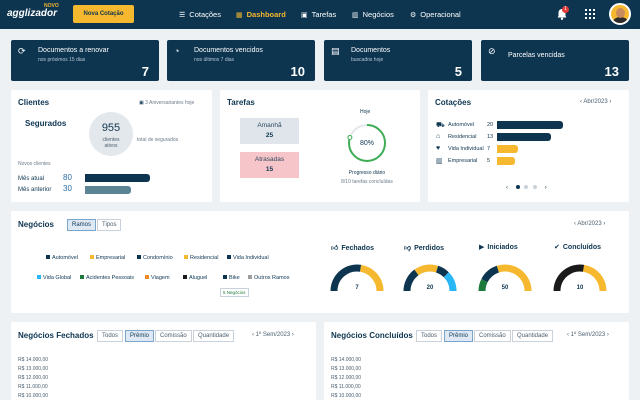 This screenshot has width=640, height=400. What do you see at coordinates (435, 14) in the screenshot?
I see `nav-operacional: ⚙ Operacional` at bounding box center [435, 14].